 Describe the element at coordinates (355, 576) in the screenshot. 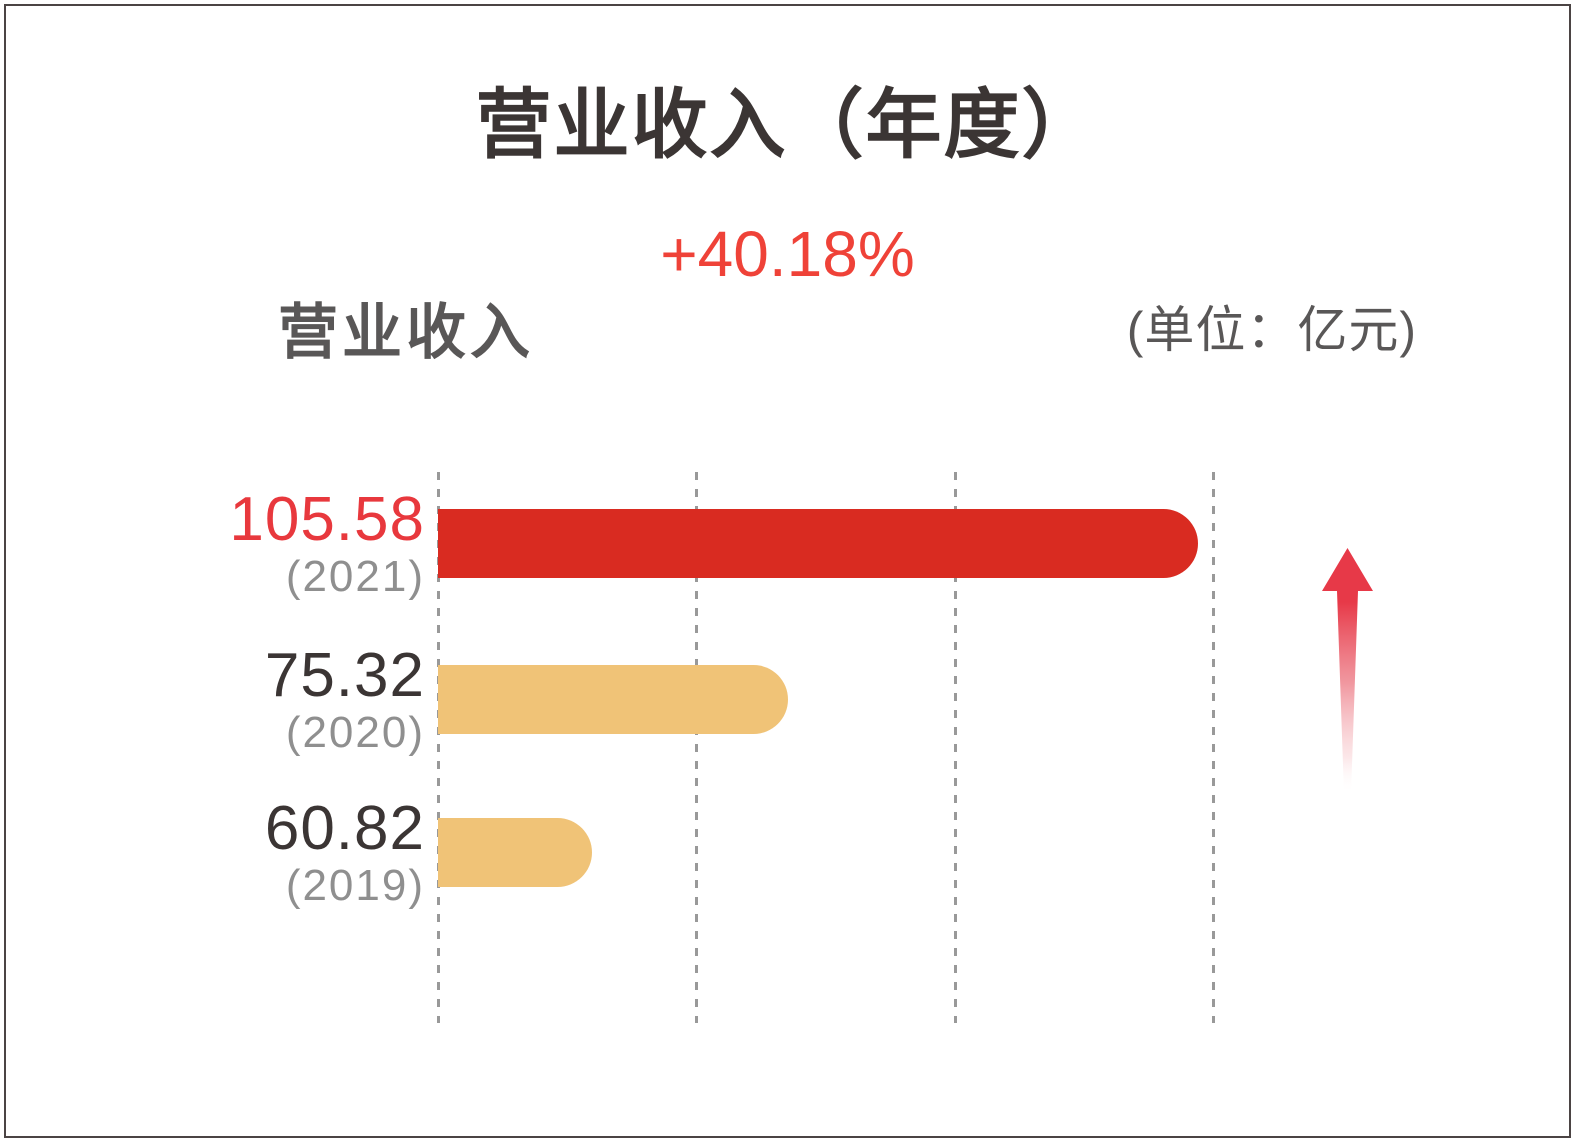

I see `bar-year-2021: (2021)` at that location.